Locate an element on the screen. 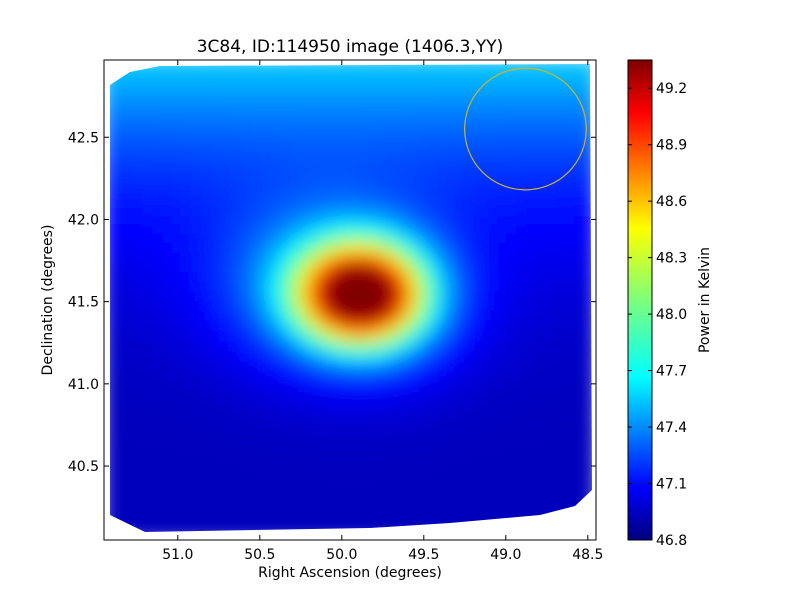 This screenshot has width=800, height=600. colorbar-tick-label: 48.3 is located at coordinates (671, 259).